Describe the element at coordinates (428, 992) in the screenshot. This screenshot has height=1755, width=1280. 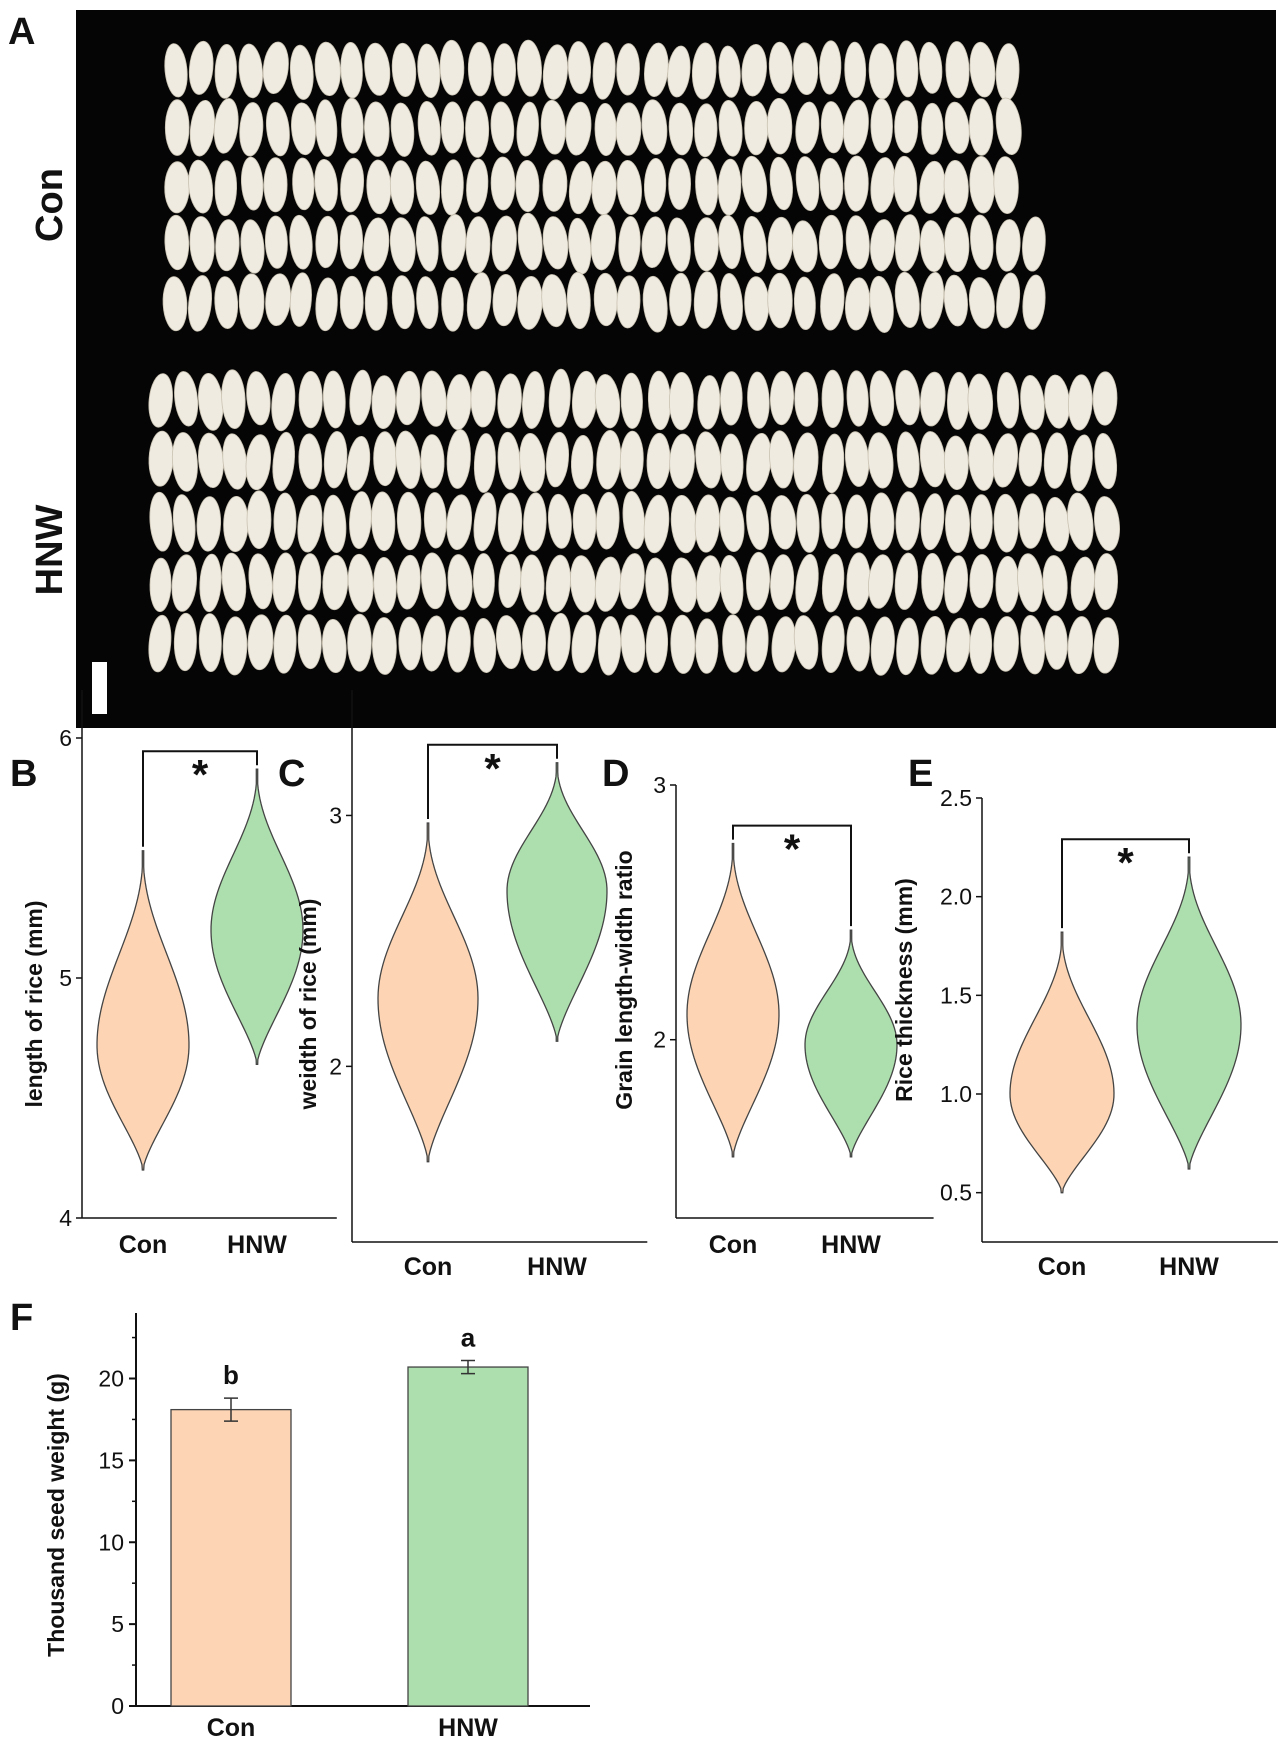
I see `violin-con` at that location.